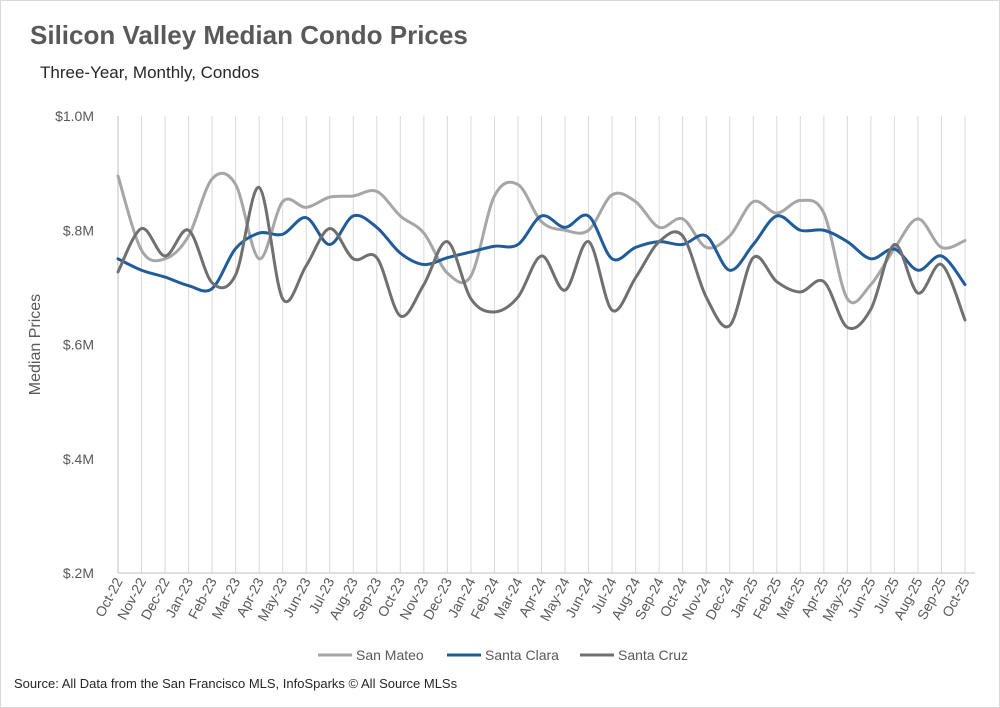 The width and height of the screenshot is (1000, 708). What do you see at coordinates (150, 72) in the screenshot?
I see `chart-subtitle: Three-Year, Monthly, Condos` at bounding box center [150, 72].